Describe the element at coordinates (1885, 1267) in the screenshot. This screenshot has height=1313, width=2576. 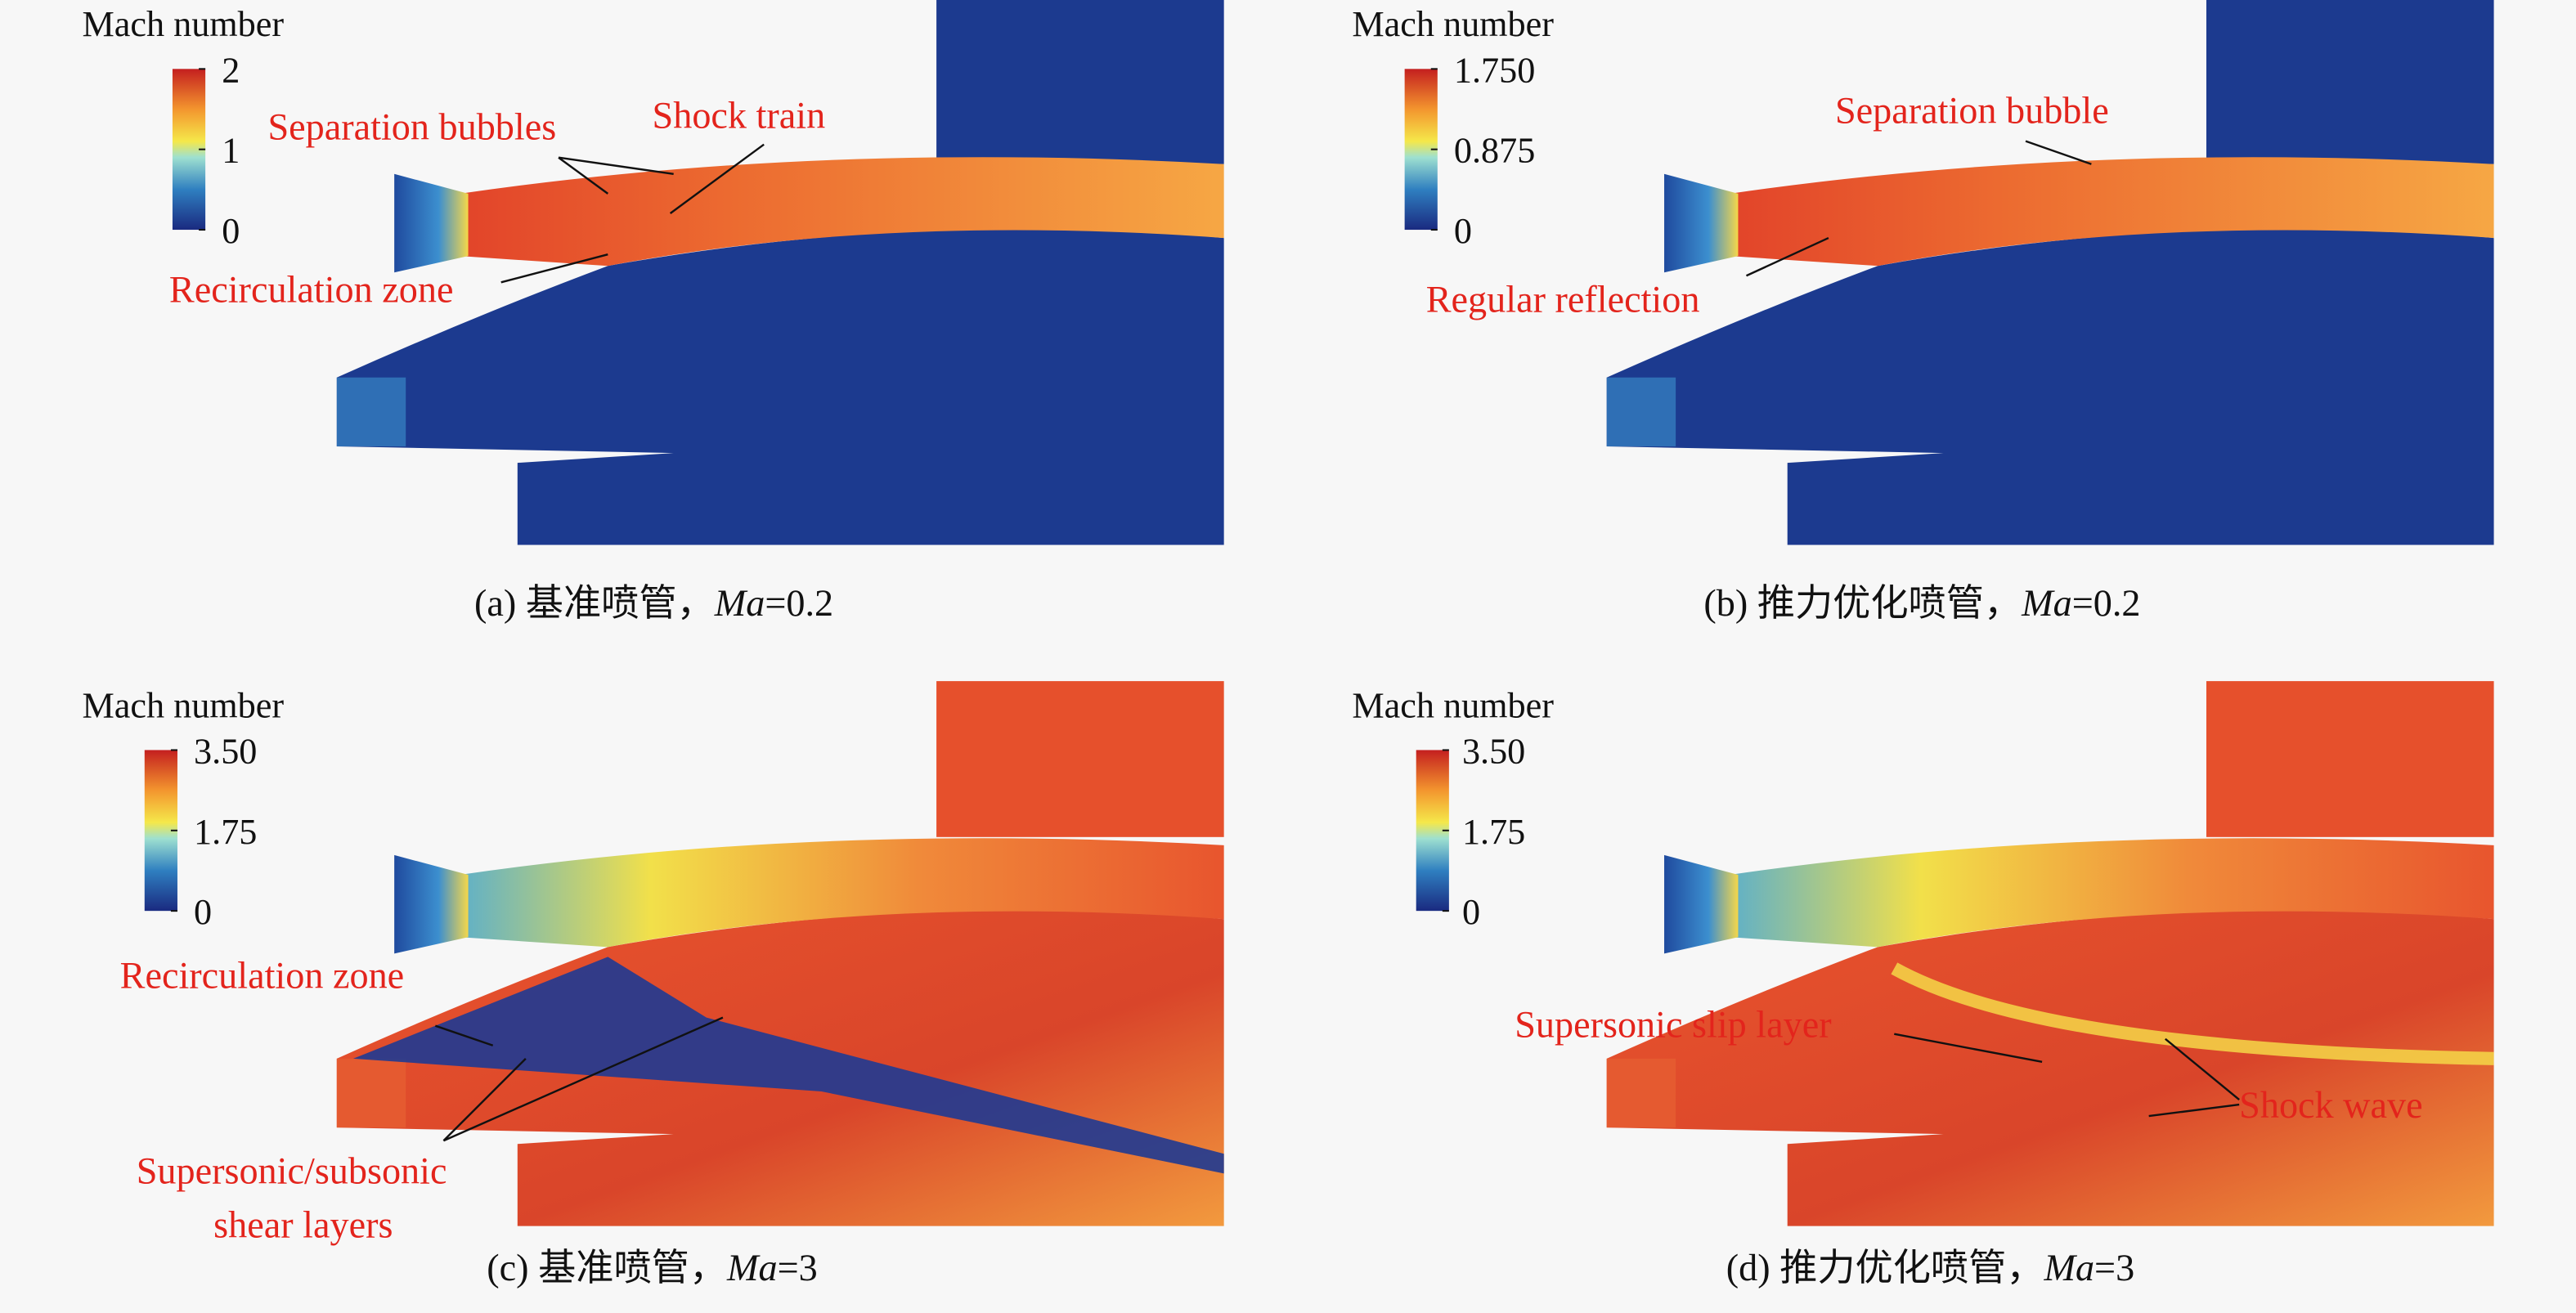
I see `caption-prefix: (d) 推力优化喷管，` at that location.